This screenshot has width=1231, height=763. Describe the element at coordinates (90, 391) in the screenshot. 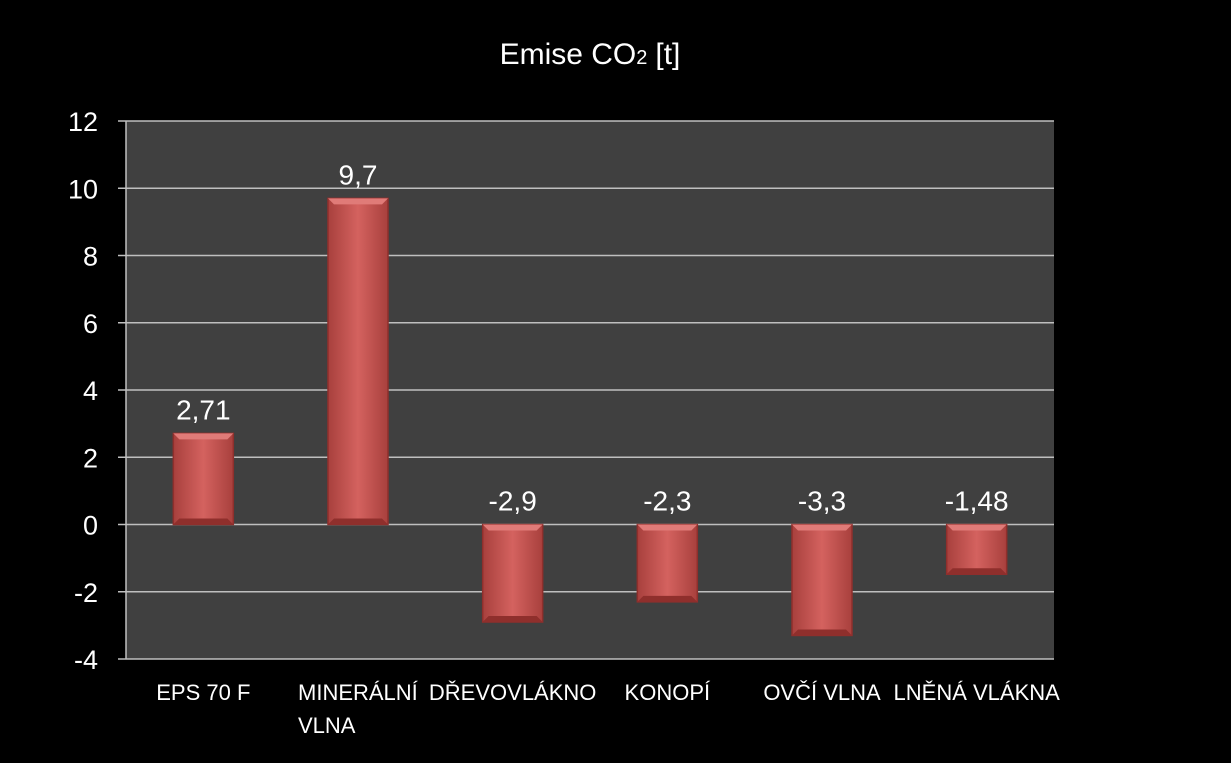

I see `y-tick-label: 4` at that location.